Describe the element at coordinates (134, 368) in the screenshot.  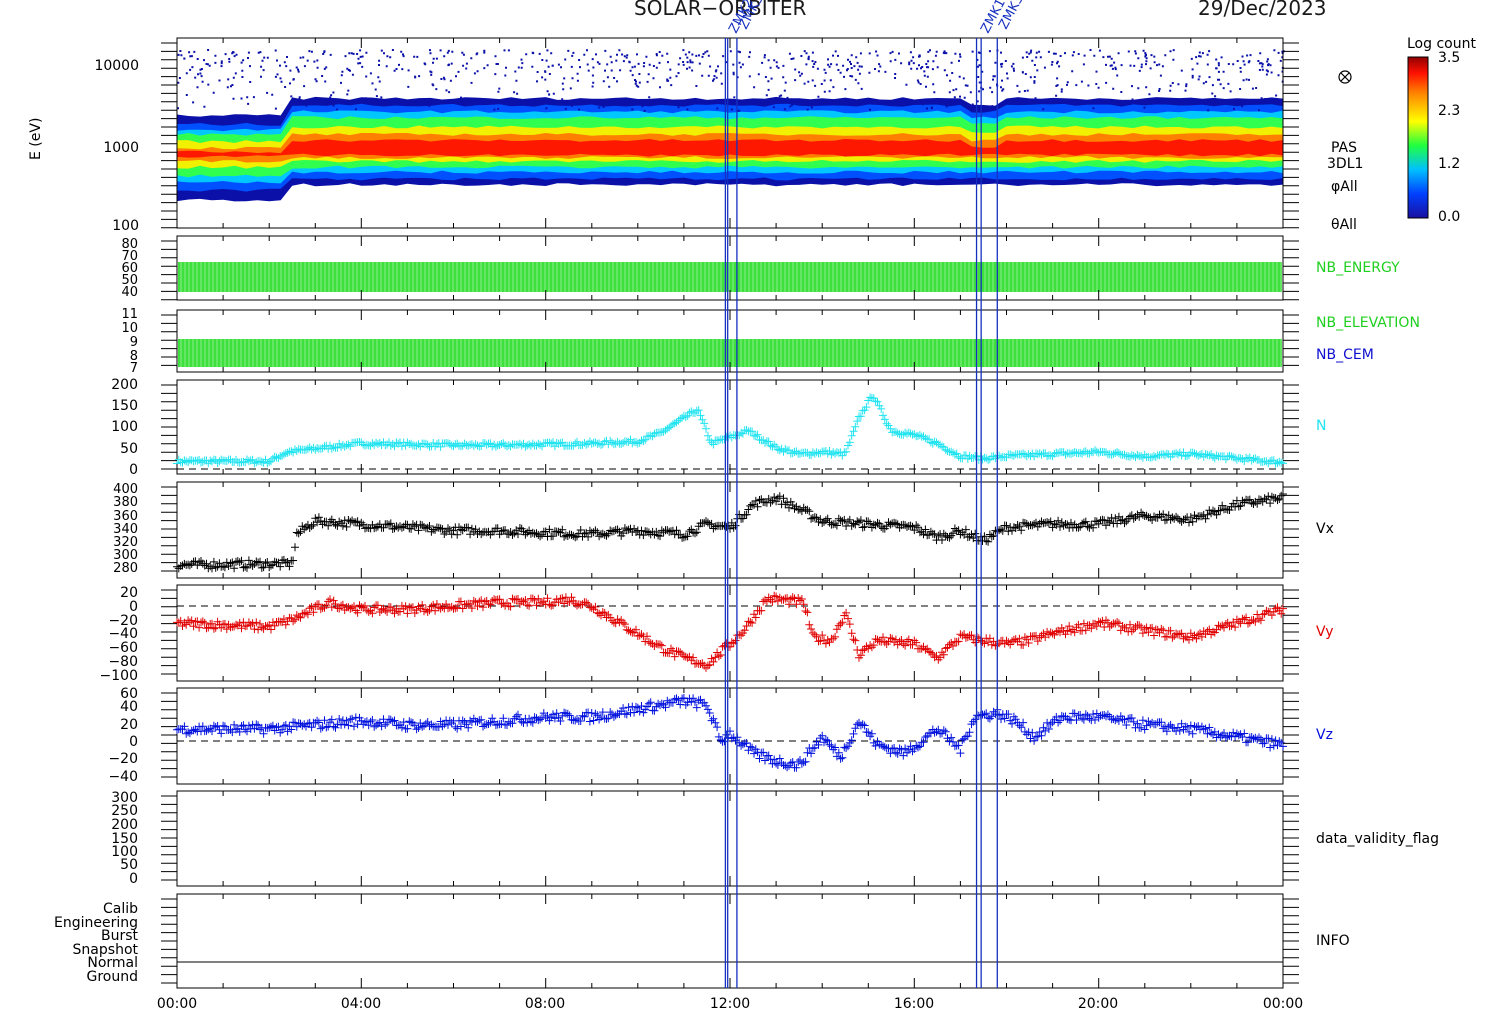
I see `y-tick-label: 7` at that location.